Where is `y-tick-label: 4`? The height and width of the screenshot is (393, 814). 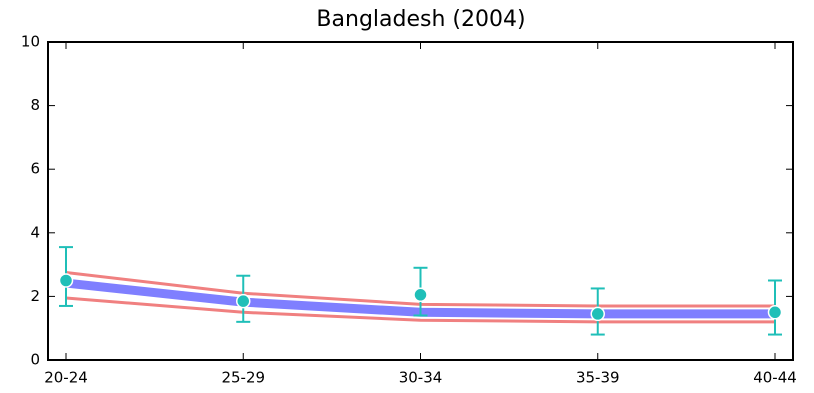
y-tick-label: 4 is located at coordinates (35, 232).